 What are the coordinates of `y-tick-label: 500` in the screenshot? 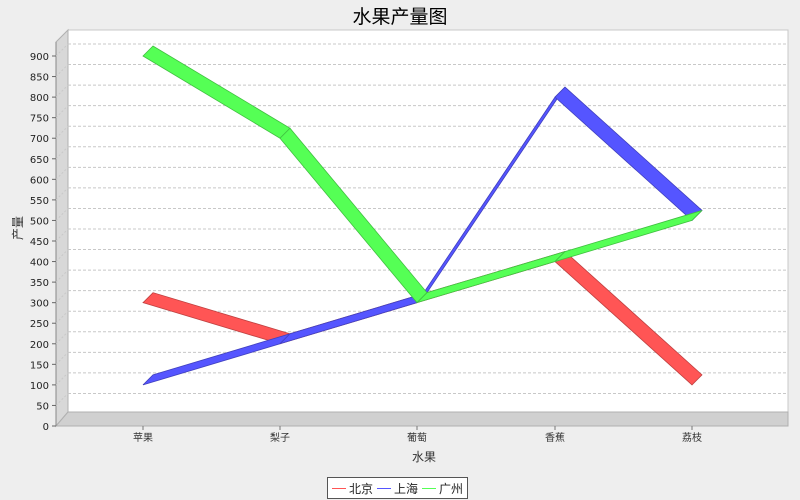 It's located at (39, 221).